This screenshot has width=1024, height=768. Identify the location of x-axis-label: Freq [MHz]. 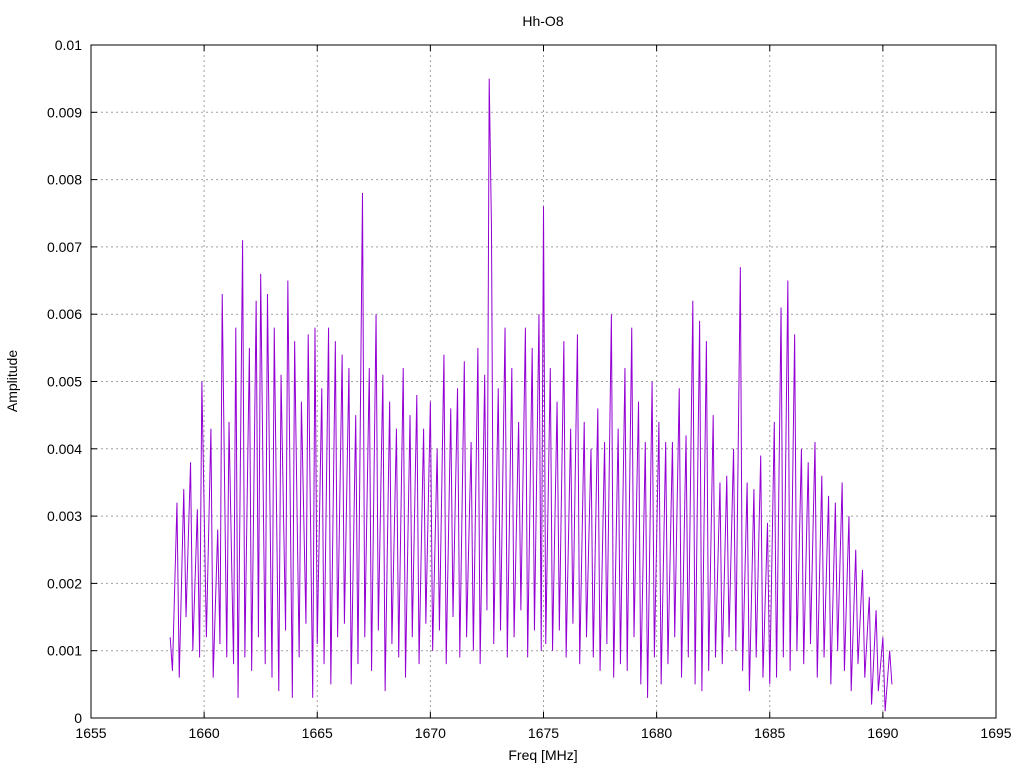
(542, 755).